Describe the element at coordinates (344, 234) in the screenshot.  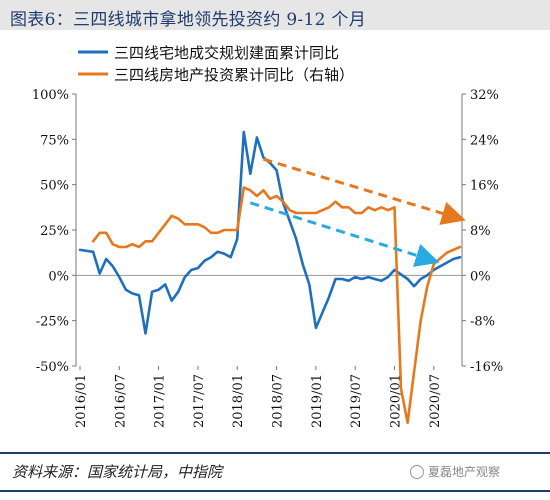
I see `trend-arrow-land` at that location.